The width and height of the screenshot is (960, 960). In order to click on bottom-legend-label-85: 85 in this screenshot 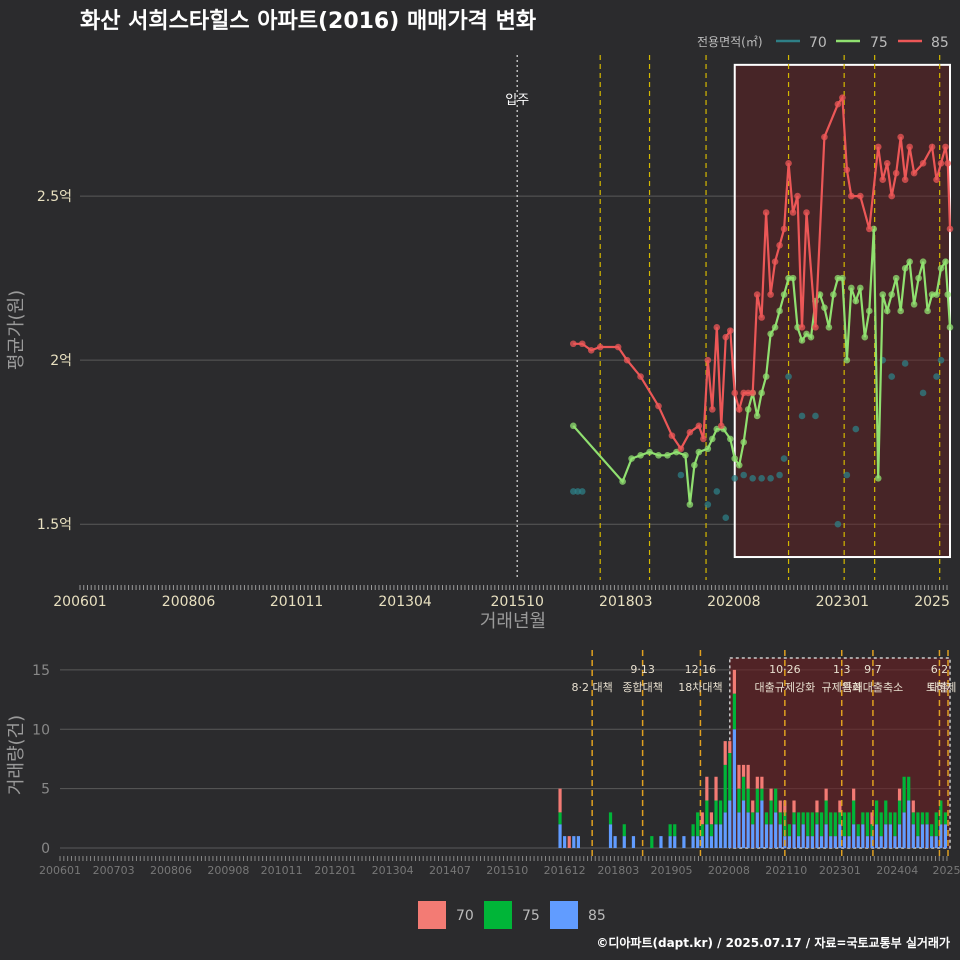, I will do `click(597, 916)`.